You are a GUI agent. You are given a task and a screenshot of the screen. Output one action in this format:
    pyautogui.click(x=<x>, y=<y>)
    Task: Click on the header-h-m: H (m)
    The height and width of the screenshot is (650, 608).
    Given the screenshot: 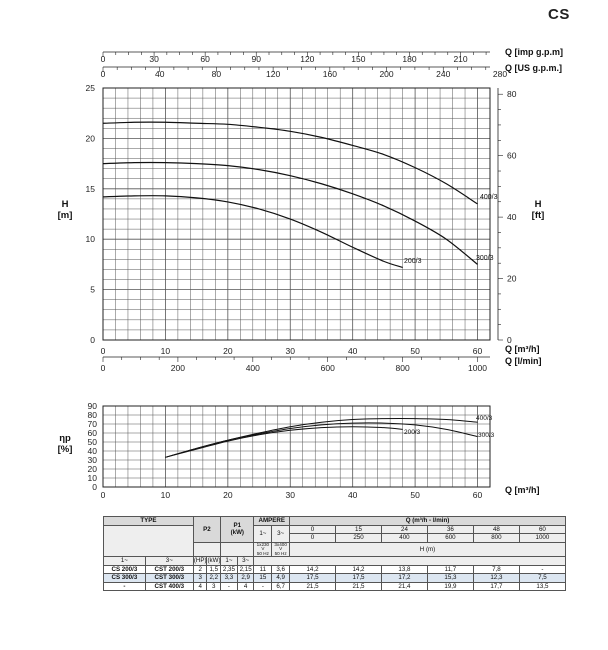 What is the action you would take?
    pyautogui.click(x=427, y=549)
    